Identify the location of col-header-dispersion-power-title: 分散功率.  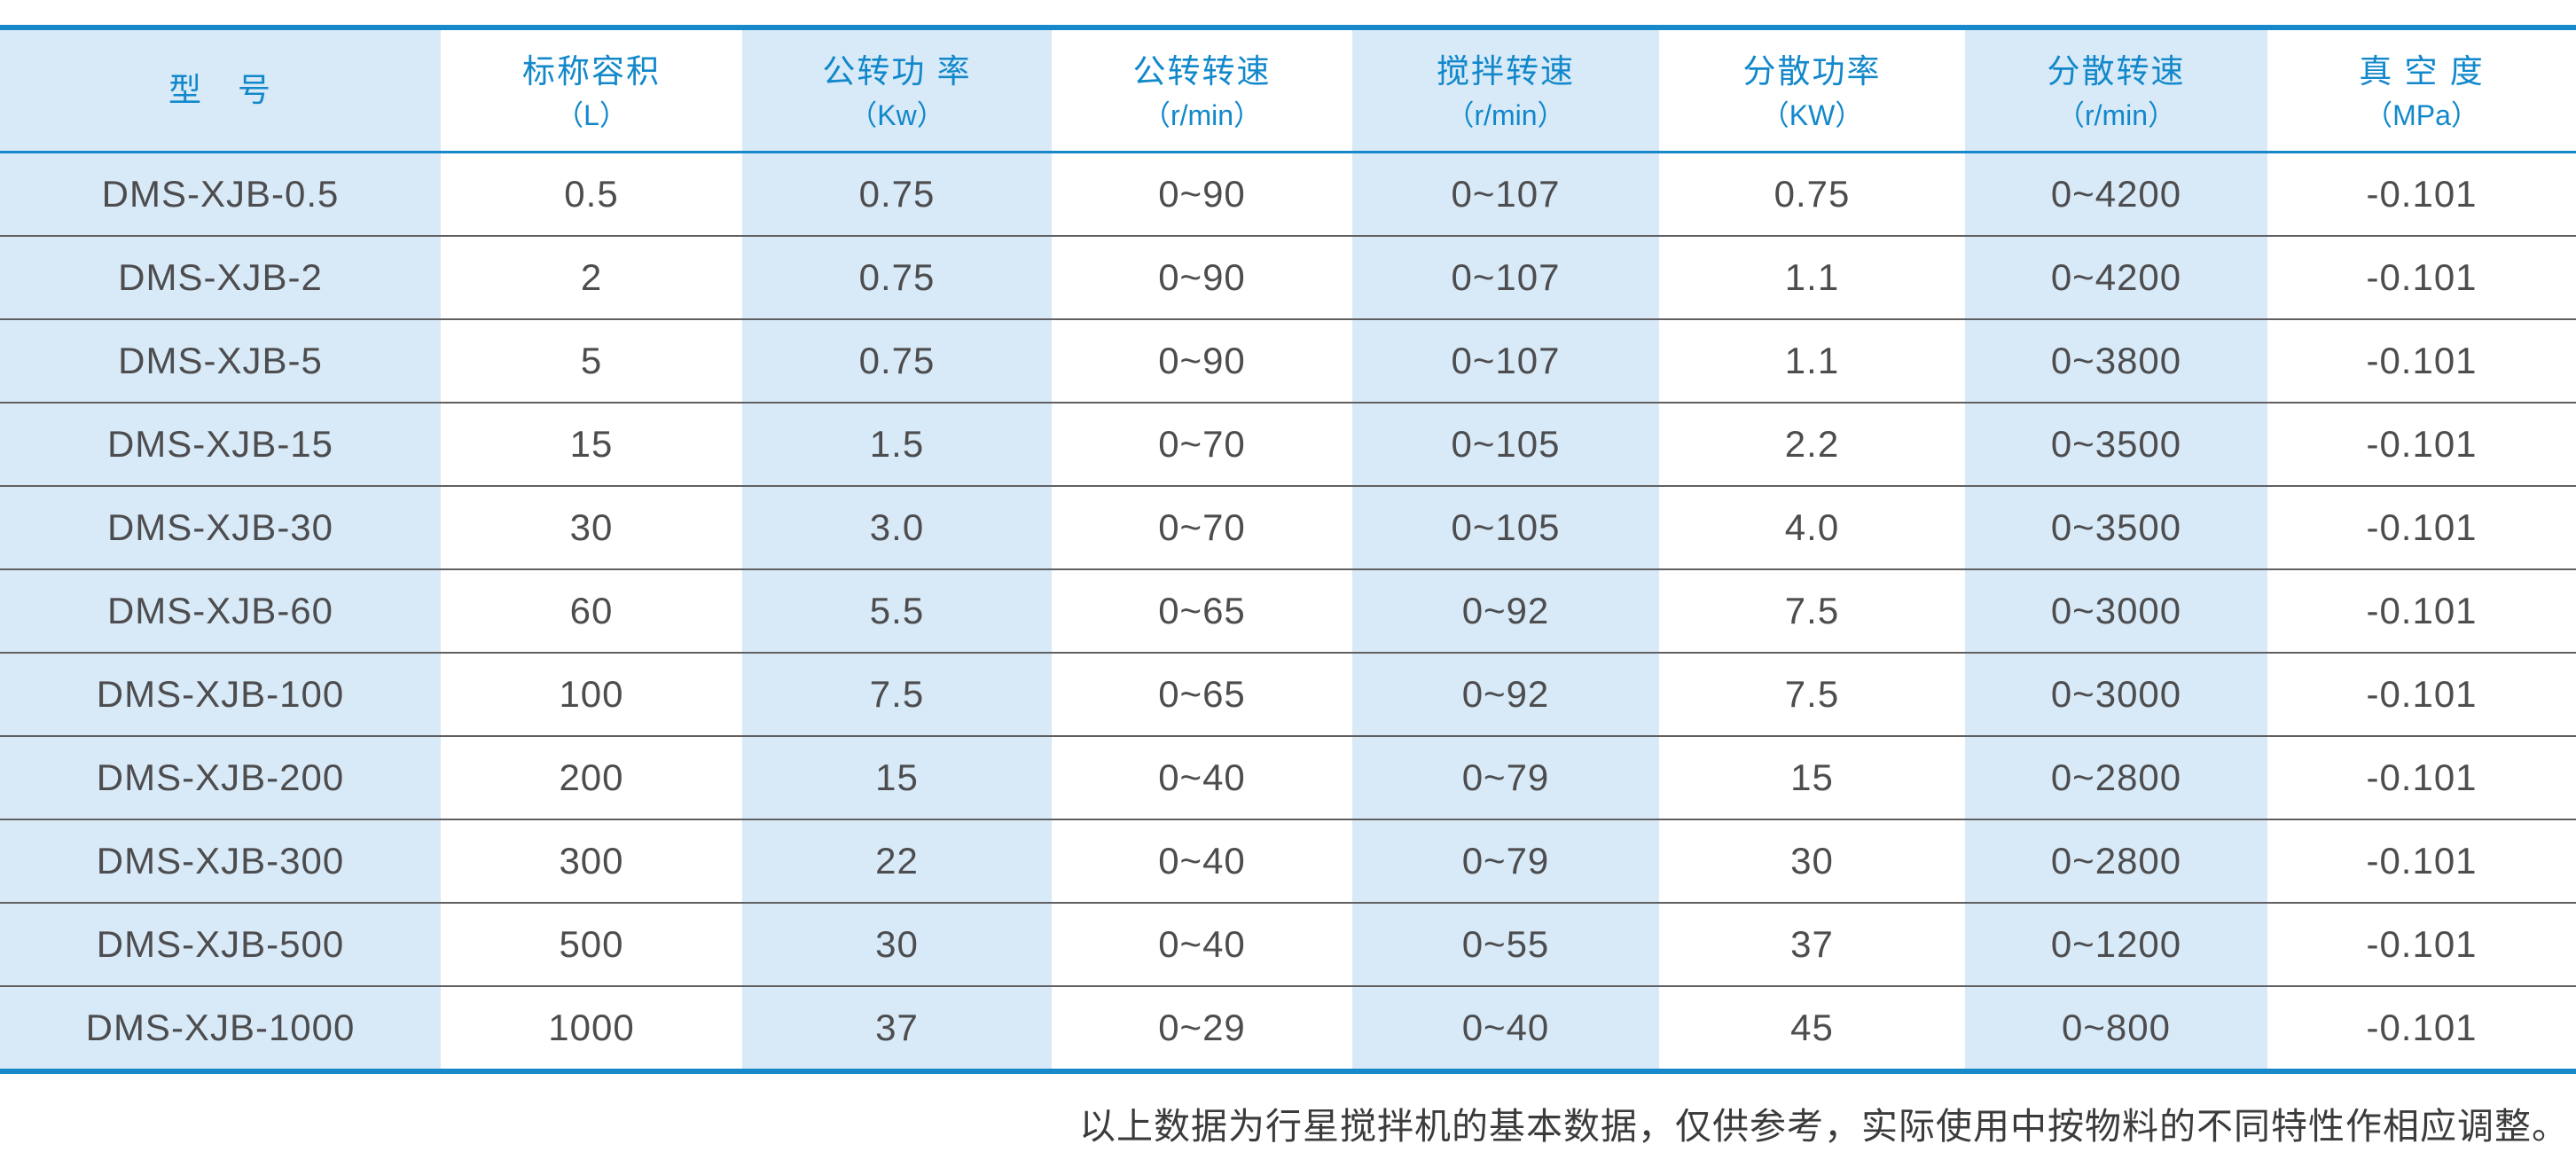
(1812, 71).